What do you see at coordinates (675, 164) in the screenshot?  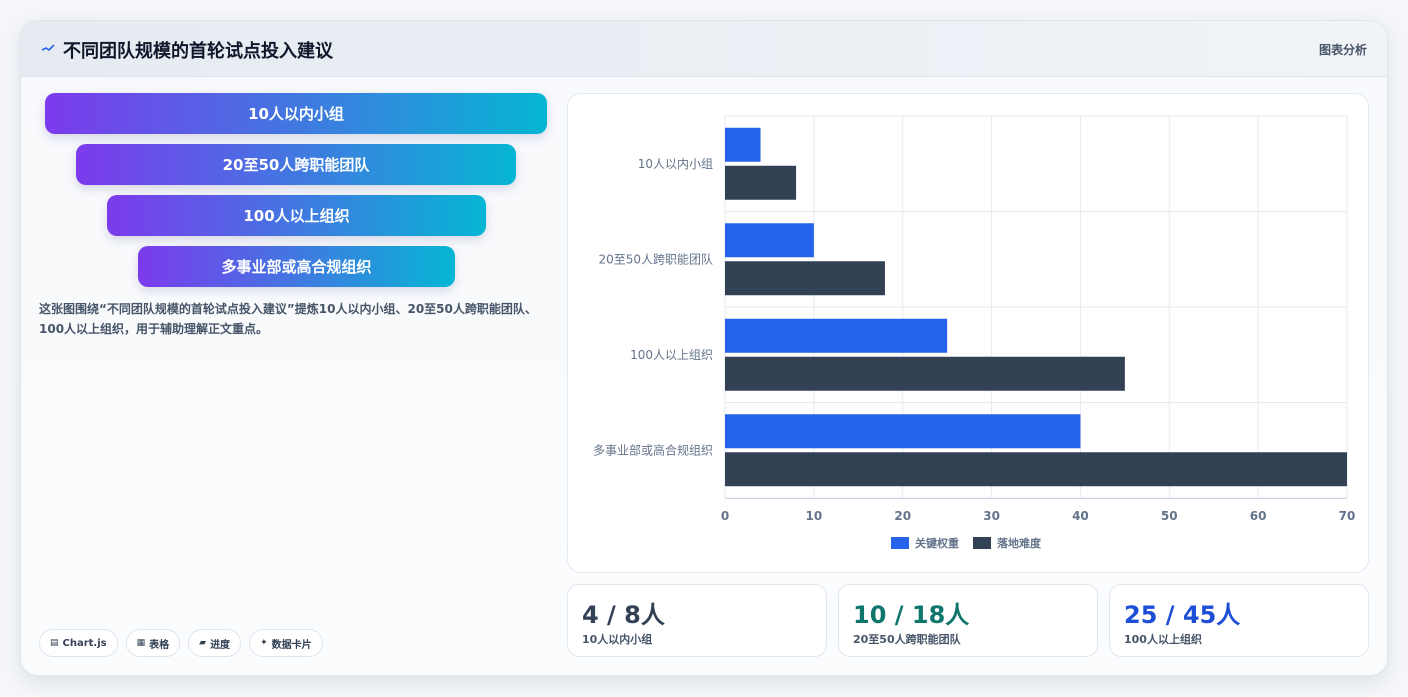 I see `y-tick-label: 10人以内小组` at bounding box center [675, 164].